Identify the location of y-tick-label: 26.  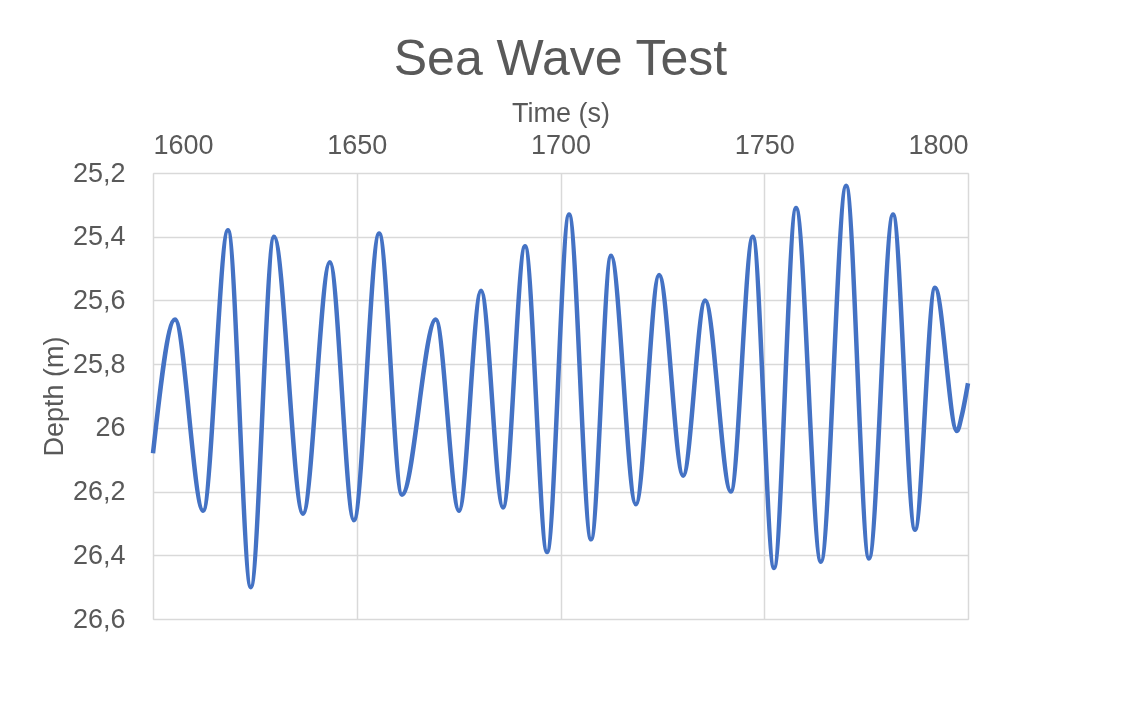
(110, 427).